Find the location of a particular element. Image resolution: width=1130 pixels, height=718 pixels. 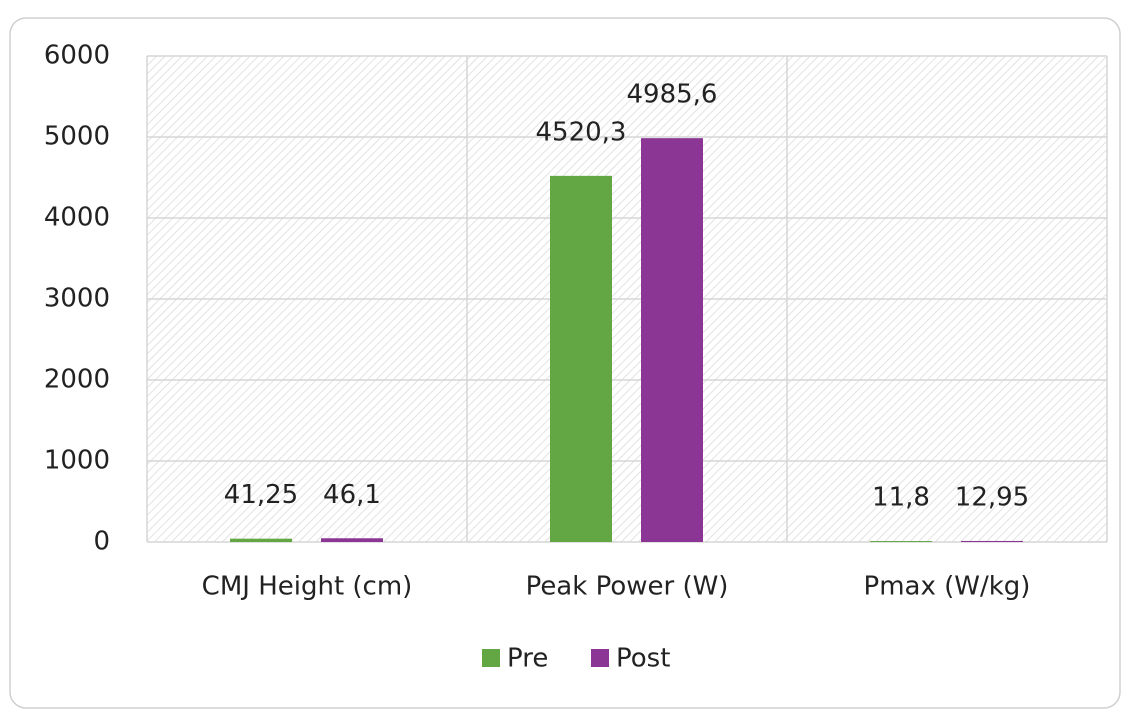

y-tick-label: 3000 is located at coordinates (77, 299).